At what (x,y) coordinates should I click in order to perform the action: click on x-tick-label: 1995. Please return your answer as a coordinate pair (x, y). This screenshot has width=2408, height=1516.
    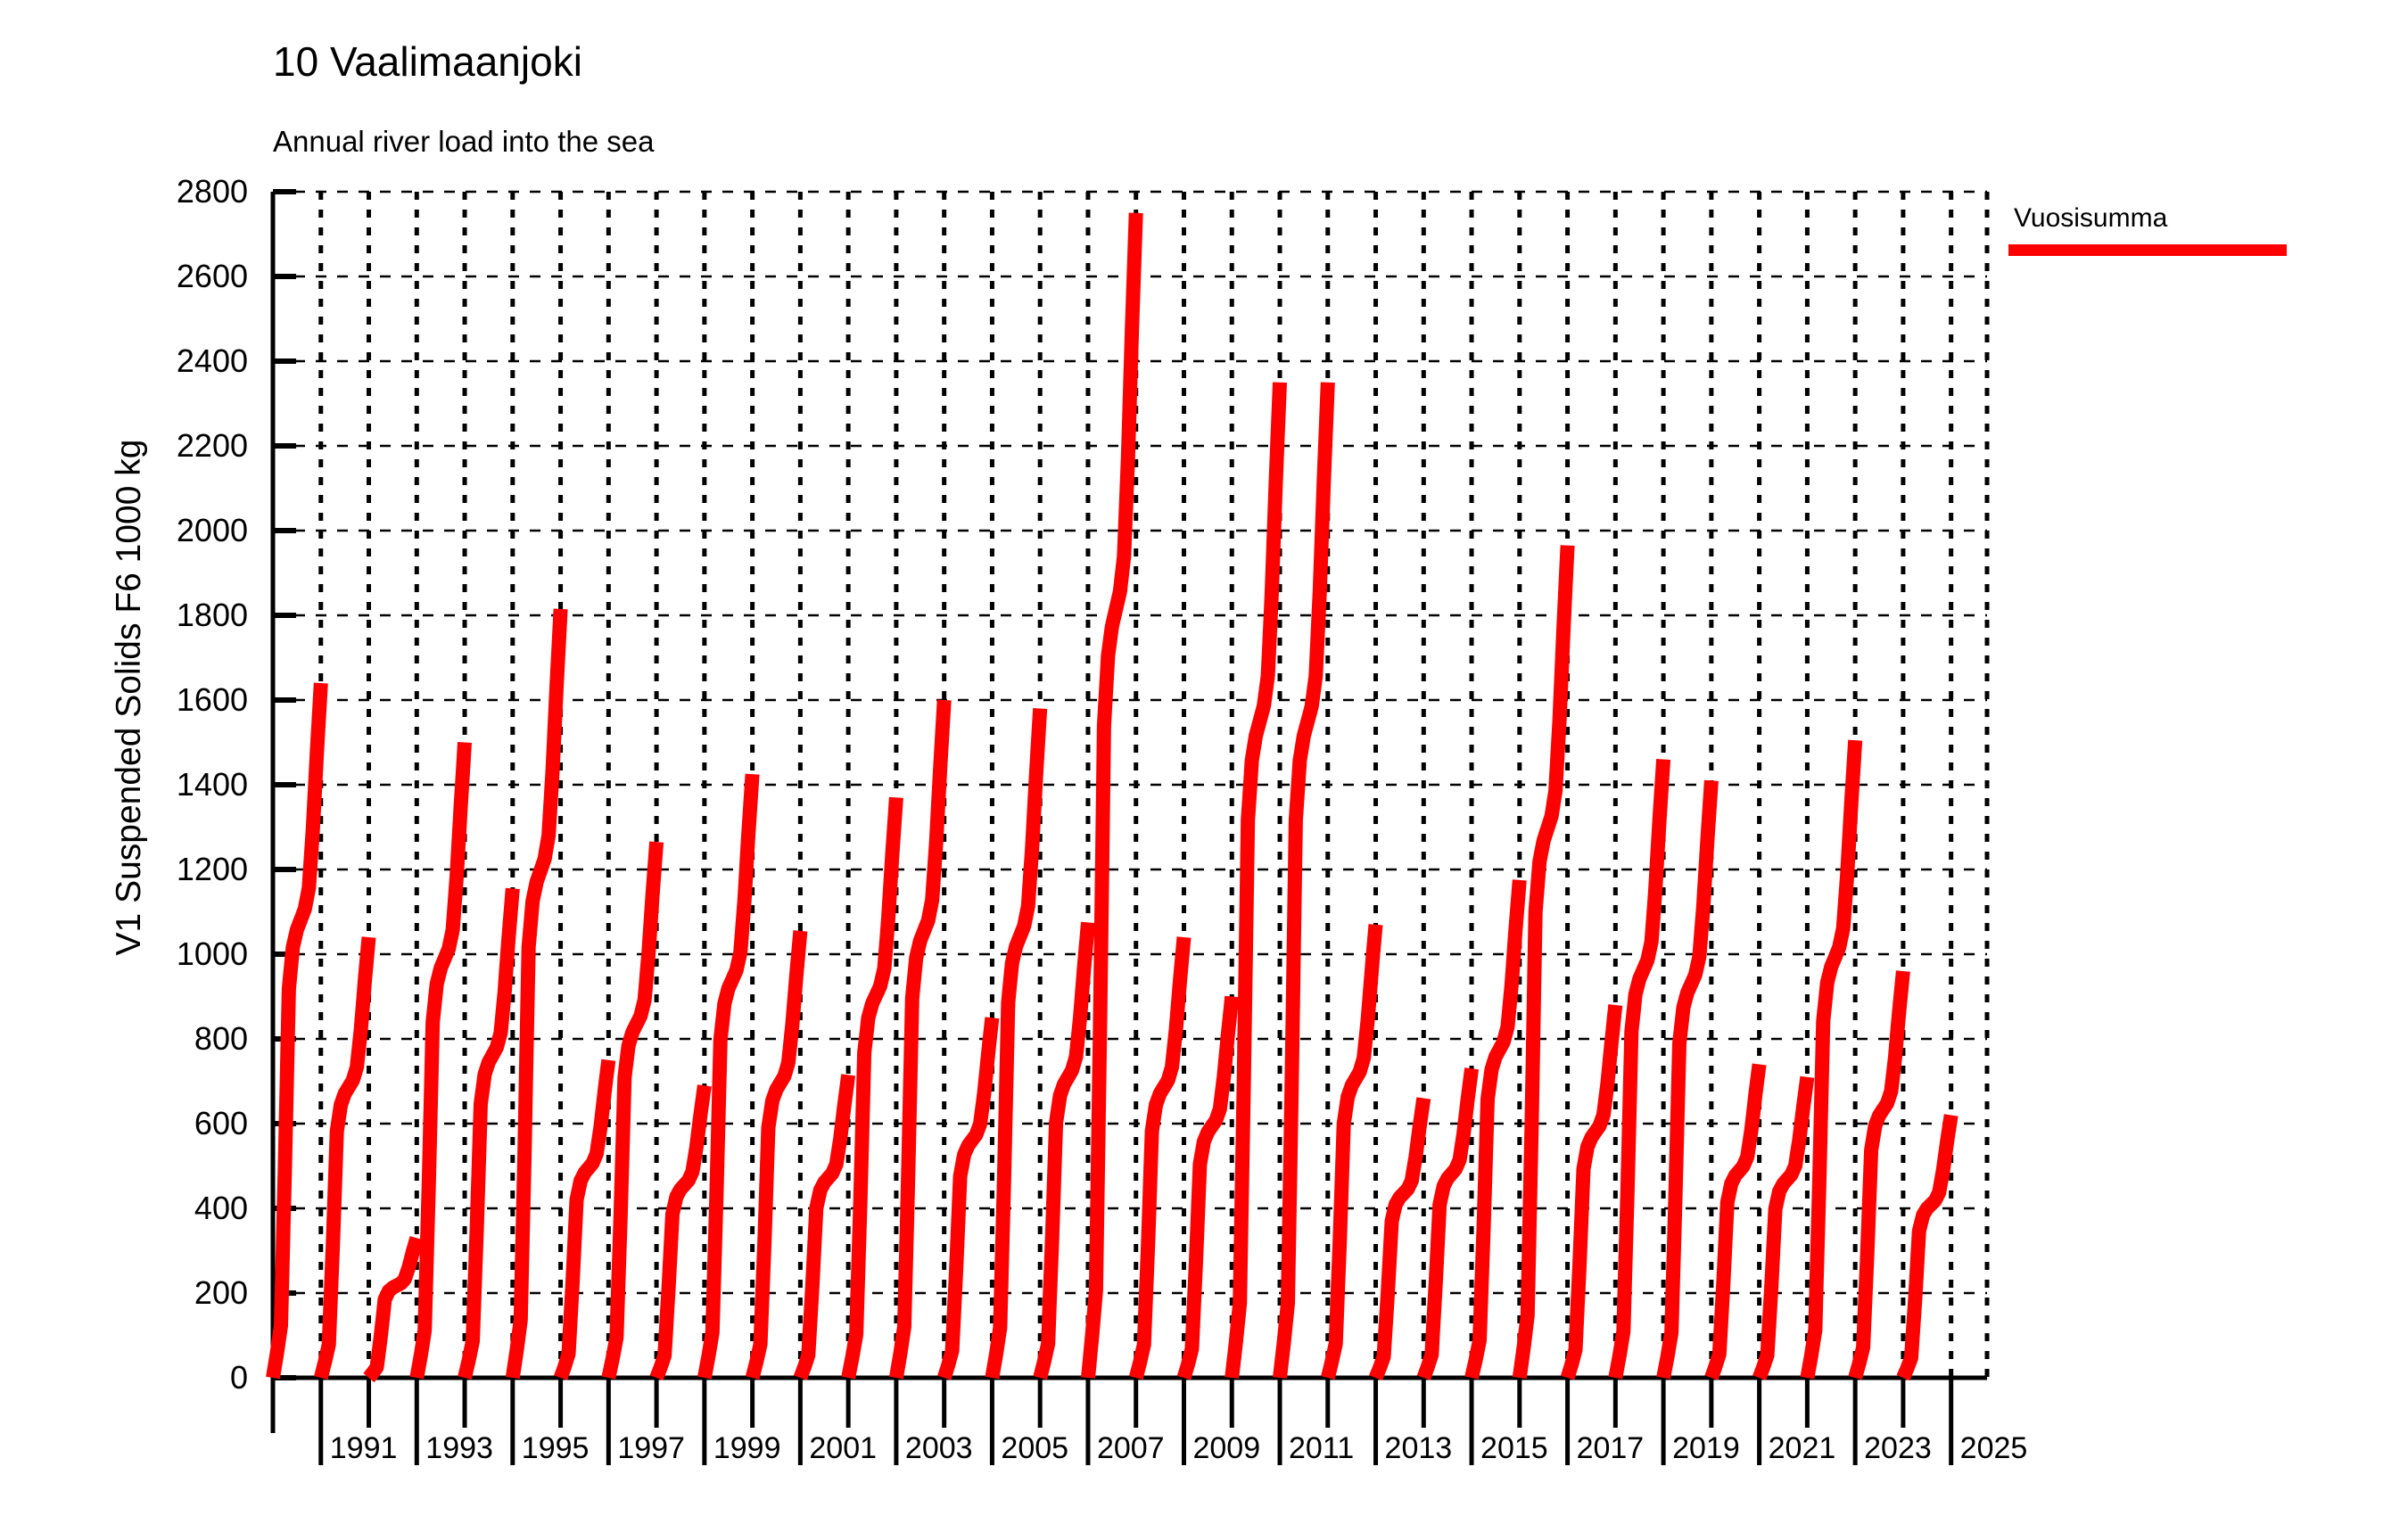
    Looking at the image, I should click on (555, 1448).